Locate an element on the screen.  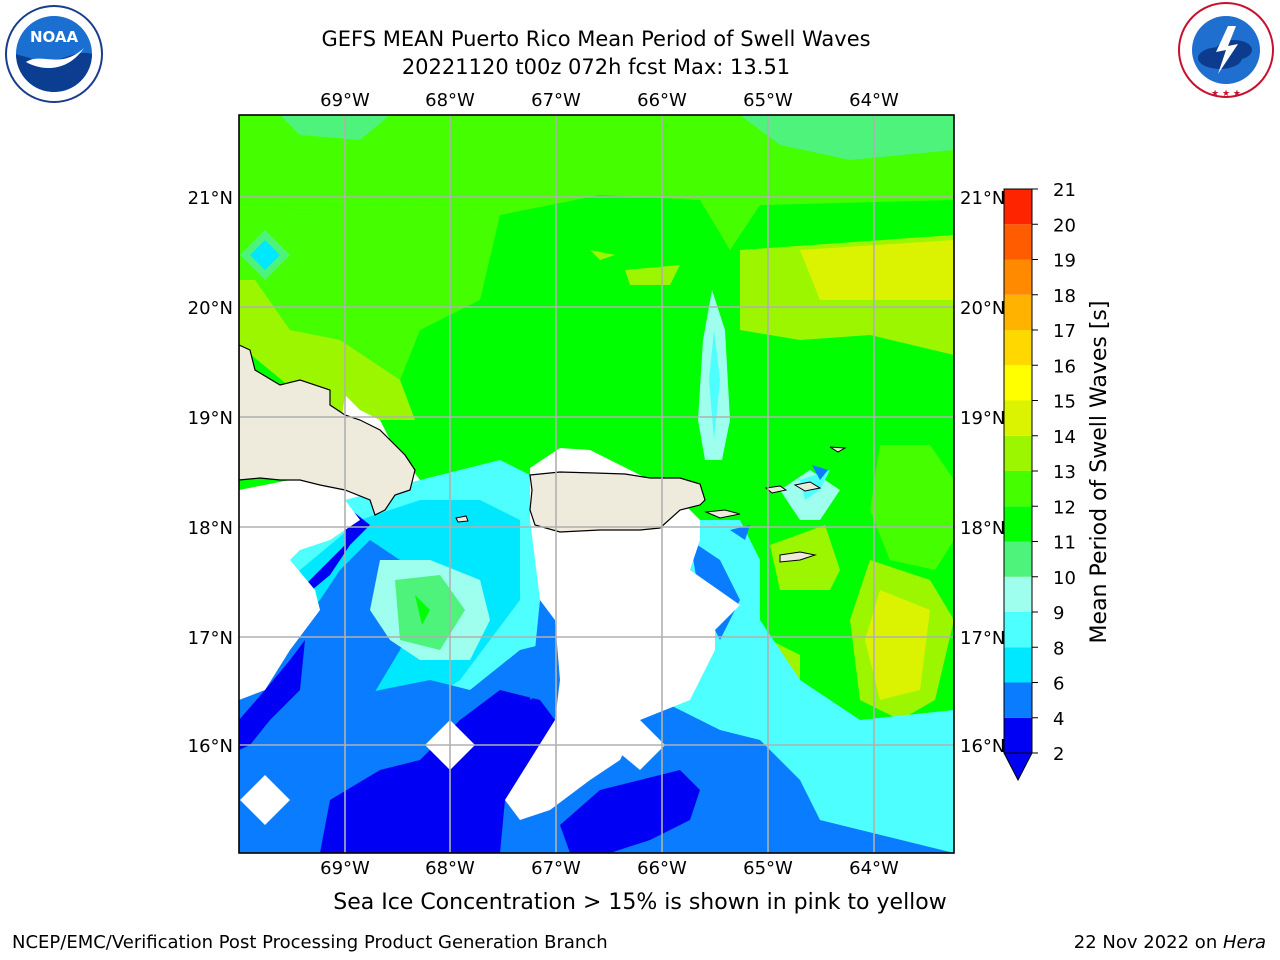
lat-label-left: 21°N is located at coordinates (210, 198).